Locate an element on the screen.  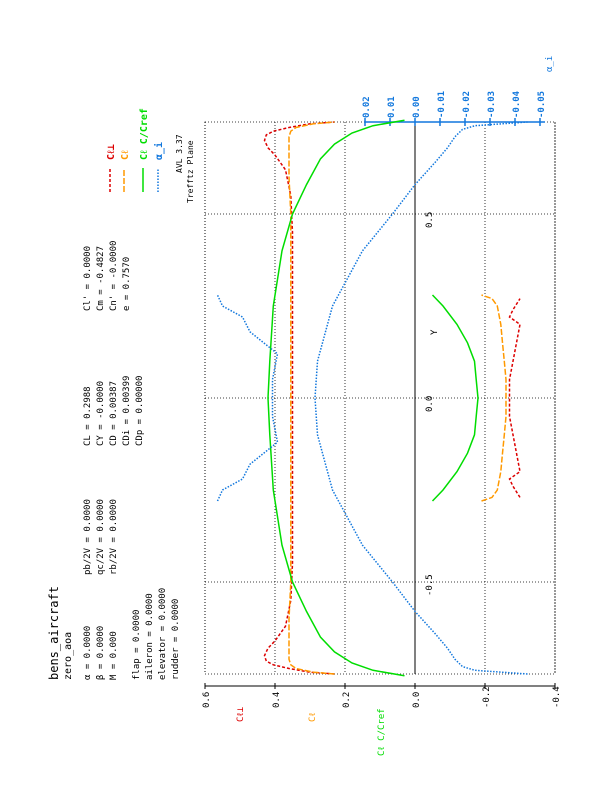
value-tick-label: 0.2 is located at coordinates (347, 700).